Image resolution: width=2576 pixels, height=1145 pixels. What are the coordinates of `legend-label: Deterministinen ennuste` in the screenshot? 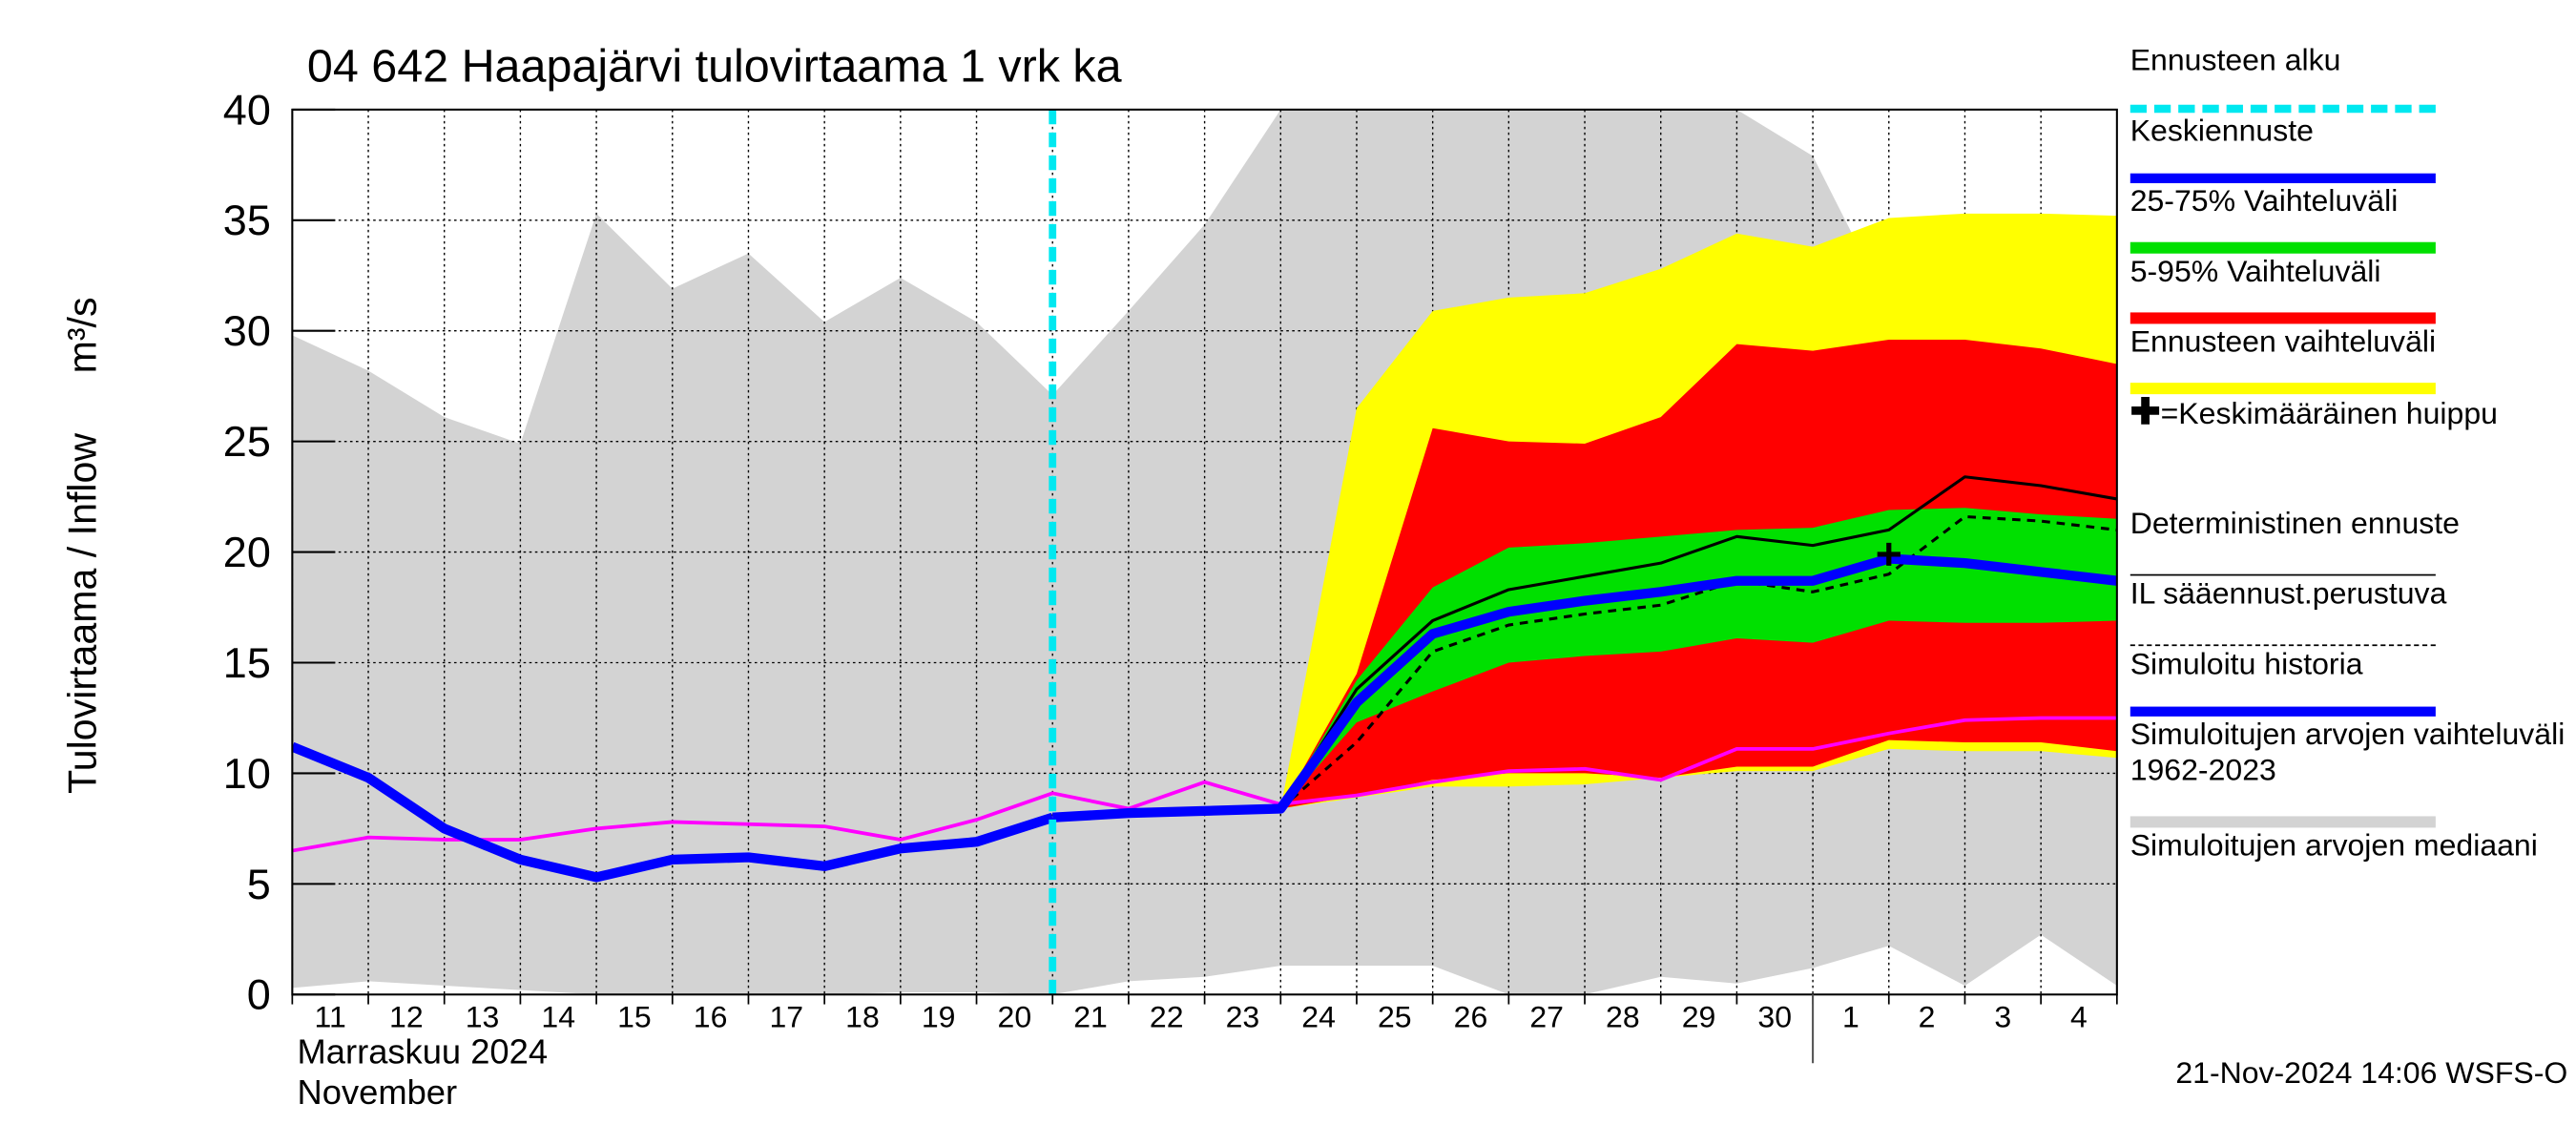 It's located at (2294, 522).